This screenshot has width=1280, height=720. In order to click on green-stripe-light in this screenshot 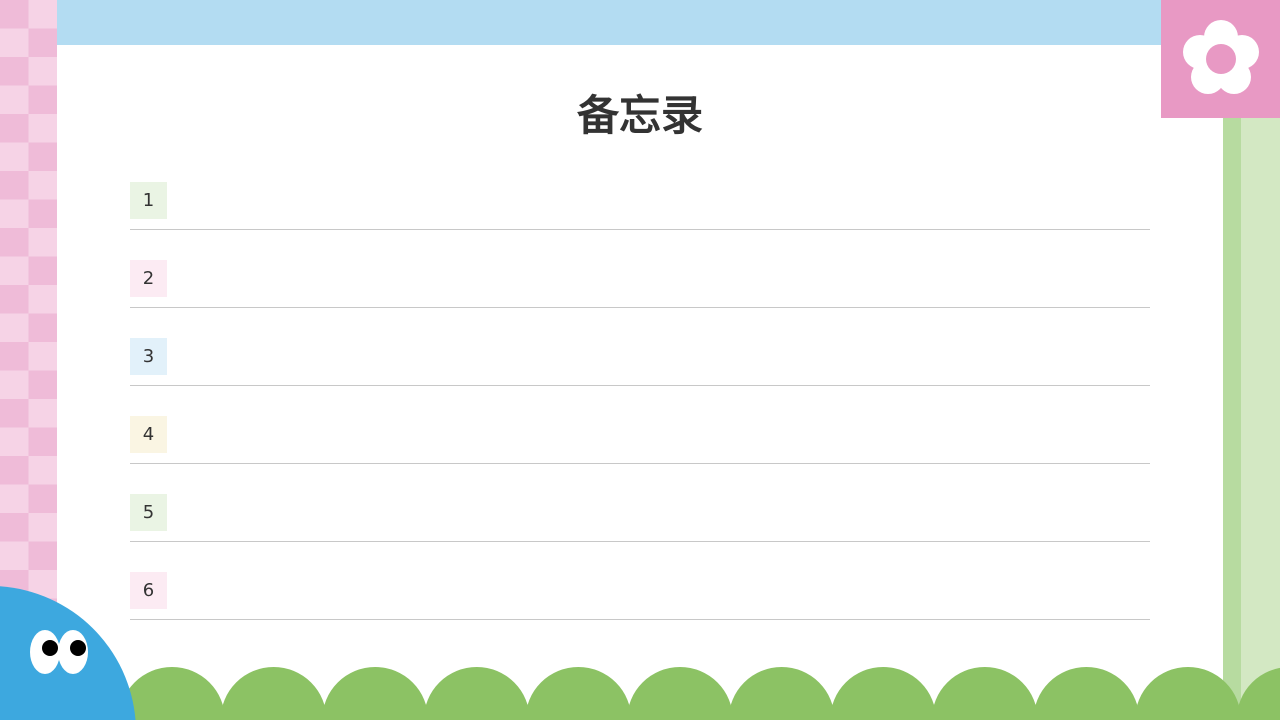, I will do `click(1260, 419)`.